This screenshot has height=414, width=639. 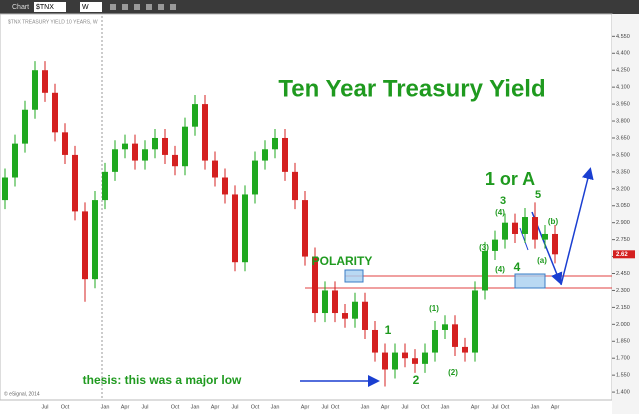 What do you see at coordinates (623, 206) in the screenshot?
I see `y-tick-label: 3.050` at bounding box center [623, 206].